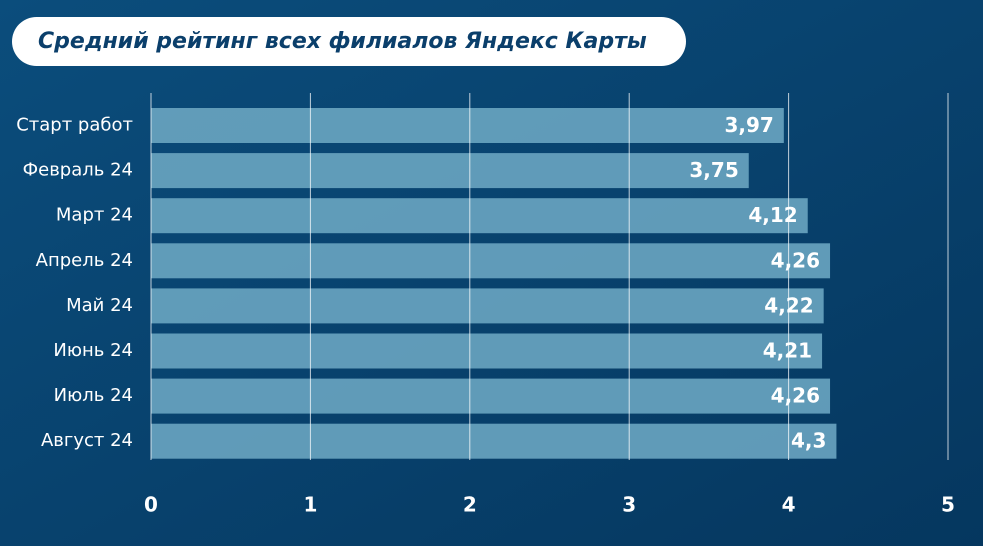 Image resolution: width=983 pixels, height=546 pixels. What do you see at coordinates (629, 505) in the screenshot?
I see `x-tick-label: 3` at bounding box center [629, 505].